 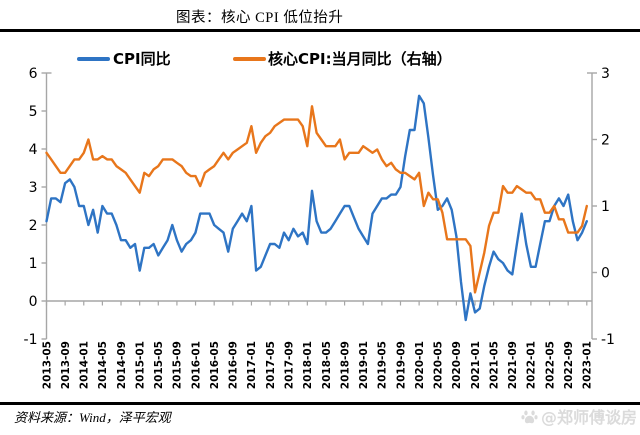 What do you see at coordinates (66, 365) in the screenshot?
I see `x-axis-tick-label: 2013-09` at bounding box center [66, 365].